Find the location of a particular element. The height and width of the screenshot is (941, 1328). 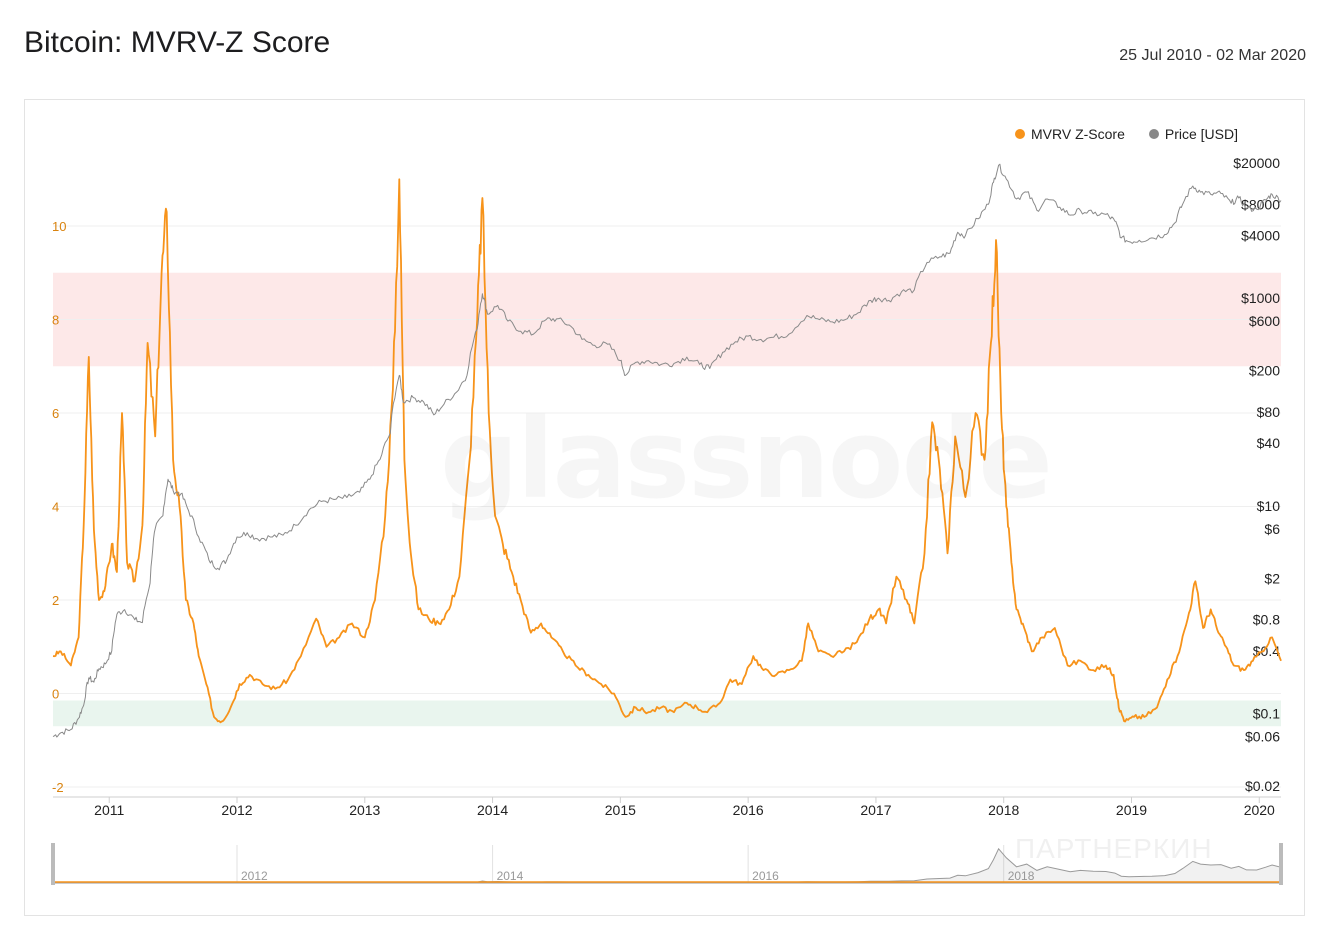

date-range-label: 25 Jul 2010 - 02 Mar 2020 is located at coordinates (1212, 55).